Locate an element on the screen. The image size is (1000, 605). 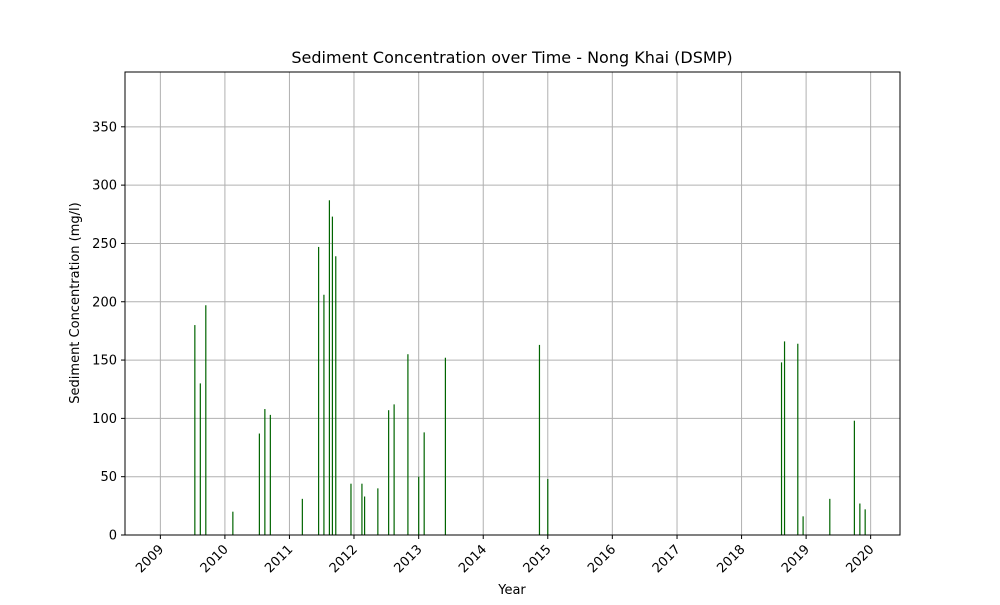
x-tick-label: 2009 is located at coordinates (150, 559).